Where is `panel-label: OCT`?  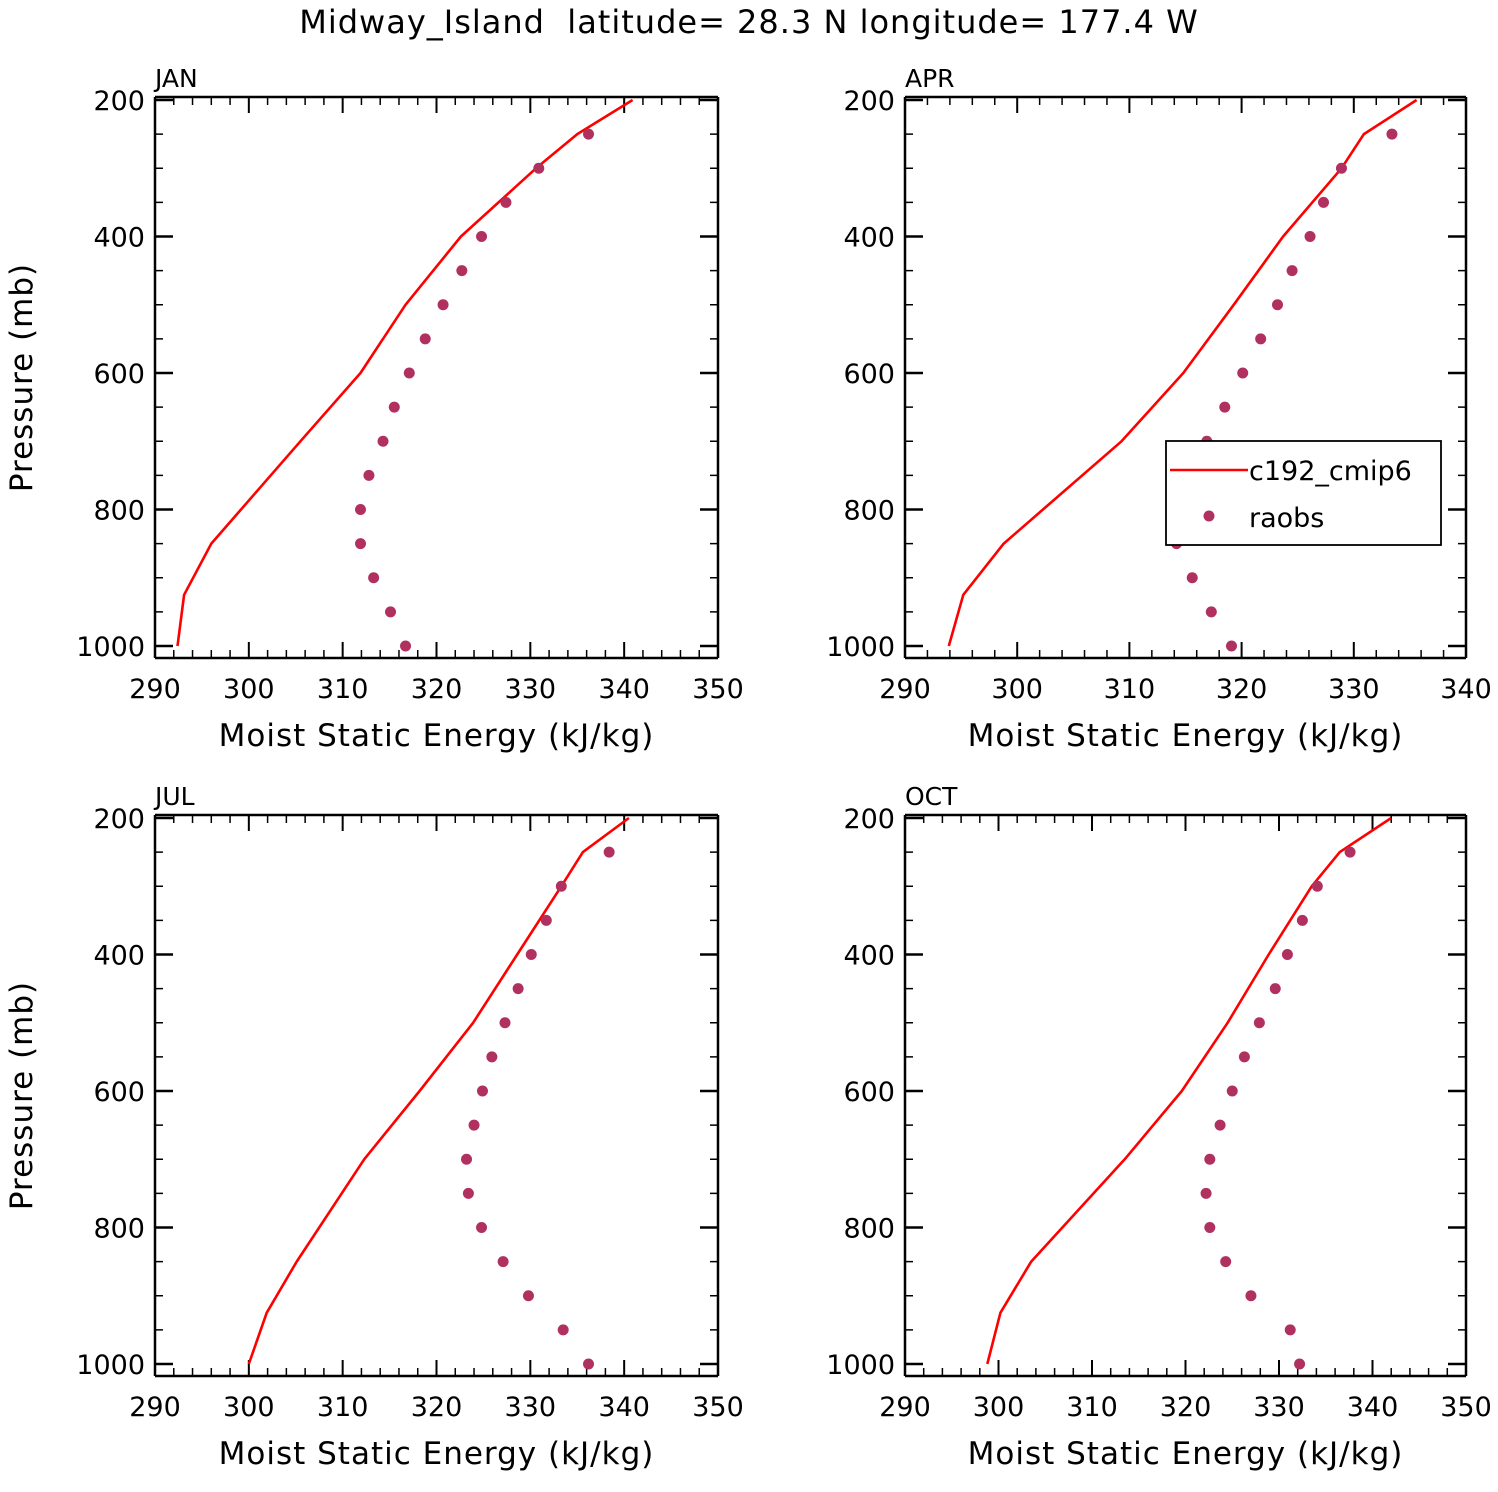 panel-label: OCT is located at coordinates (931, 796).